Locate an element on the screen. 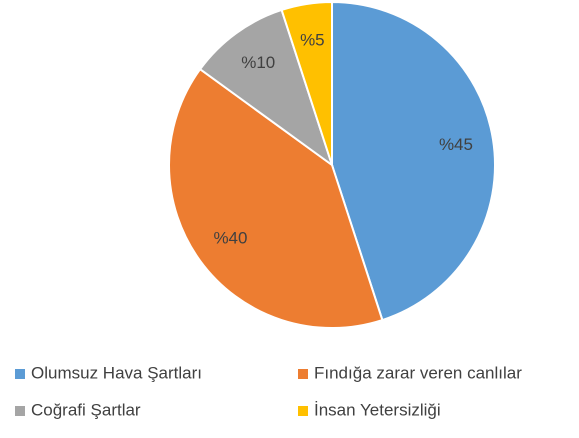 The height and width of the screenshot is (438, 579). legend-label: Olumsuz Hava Şartları is located at coordinates (116, 372).